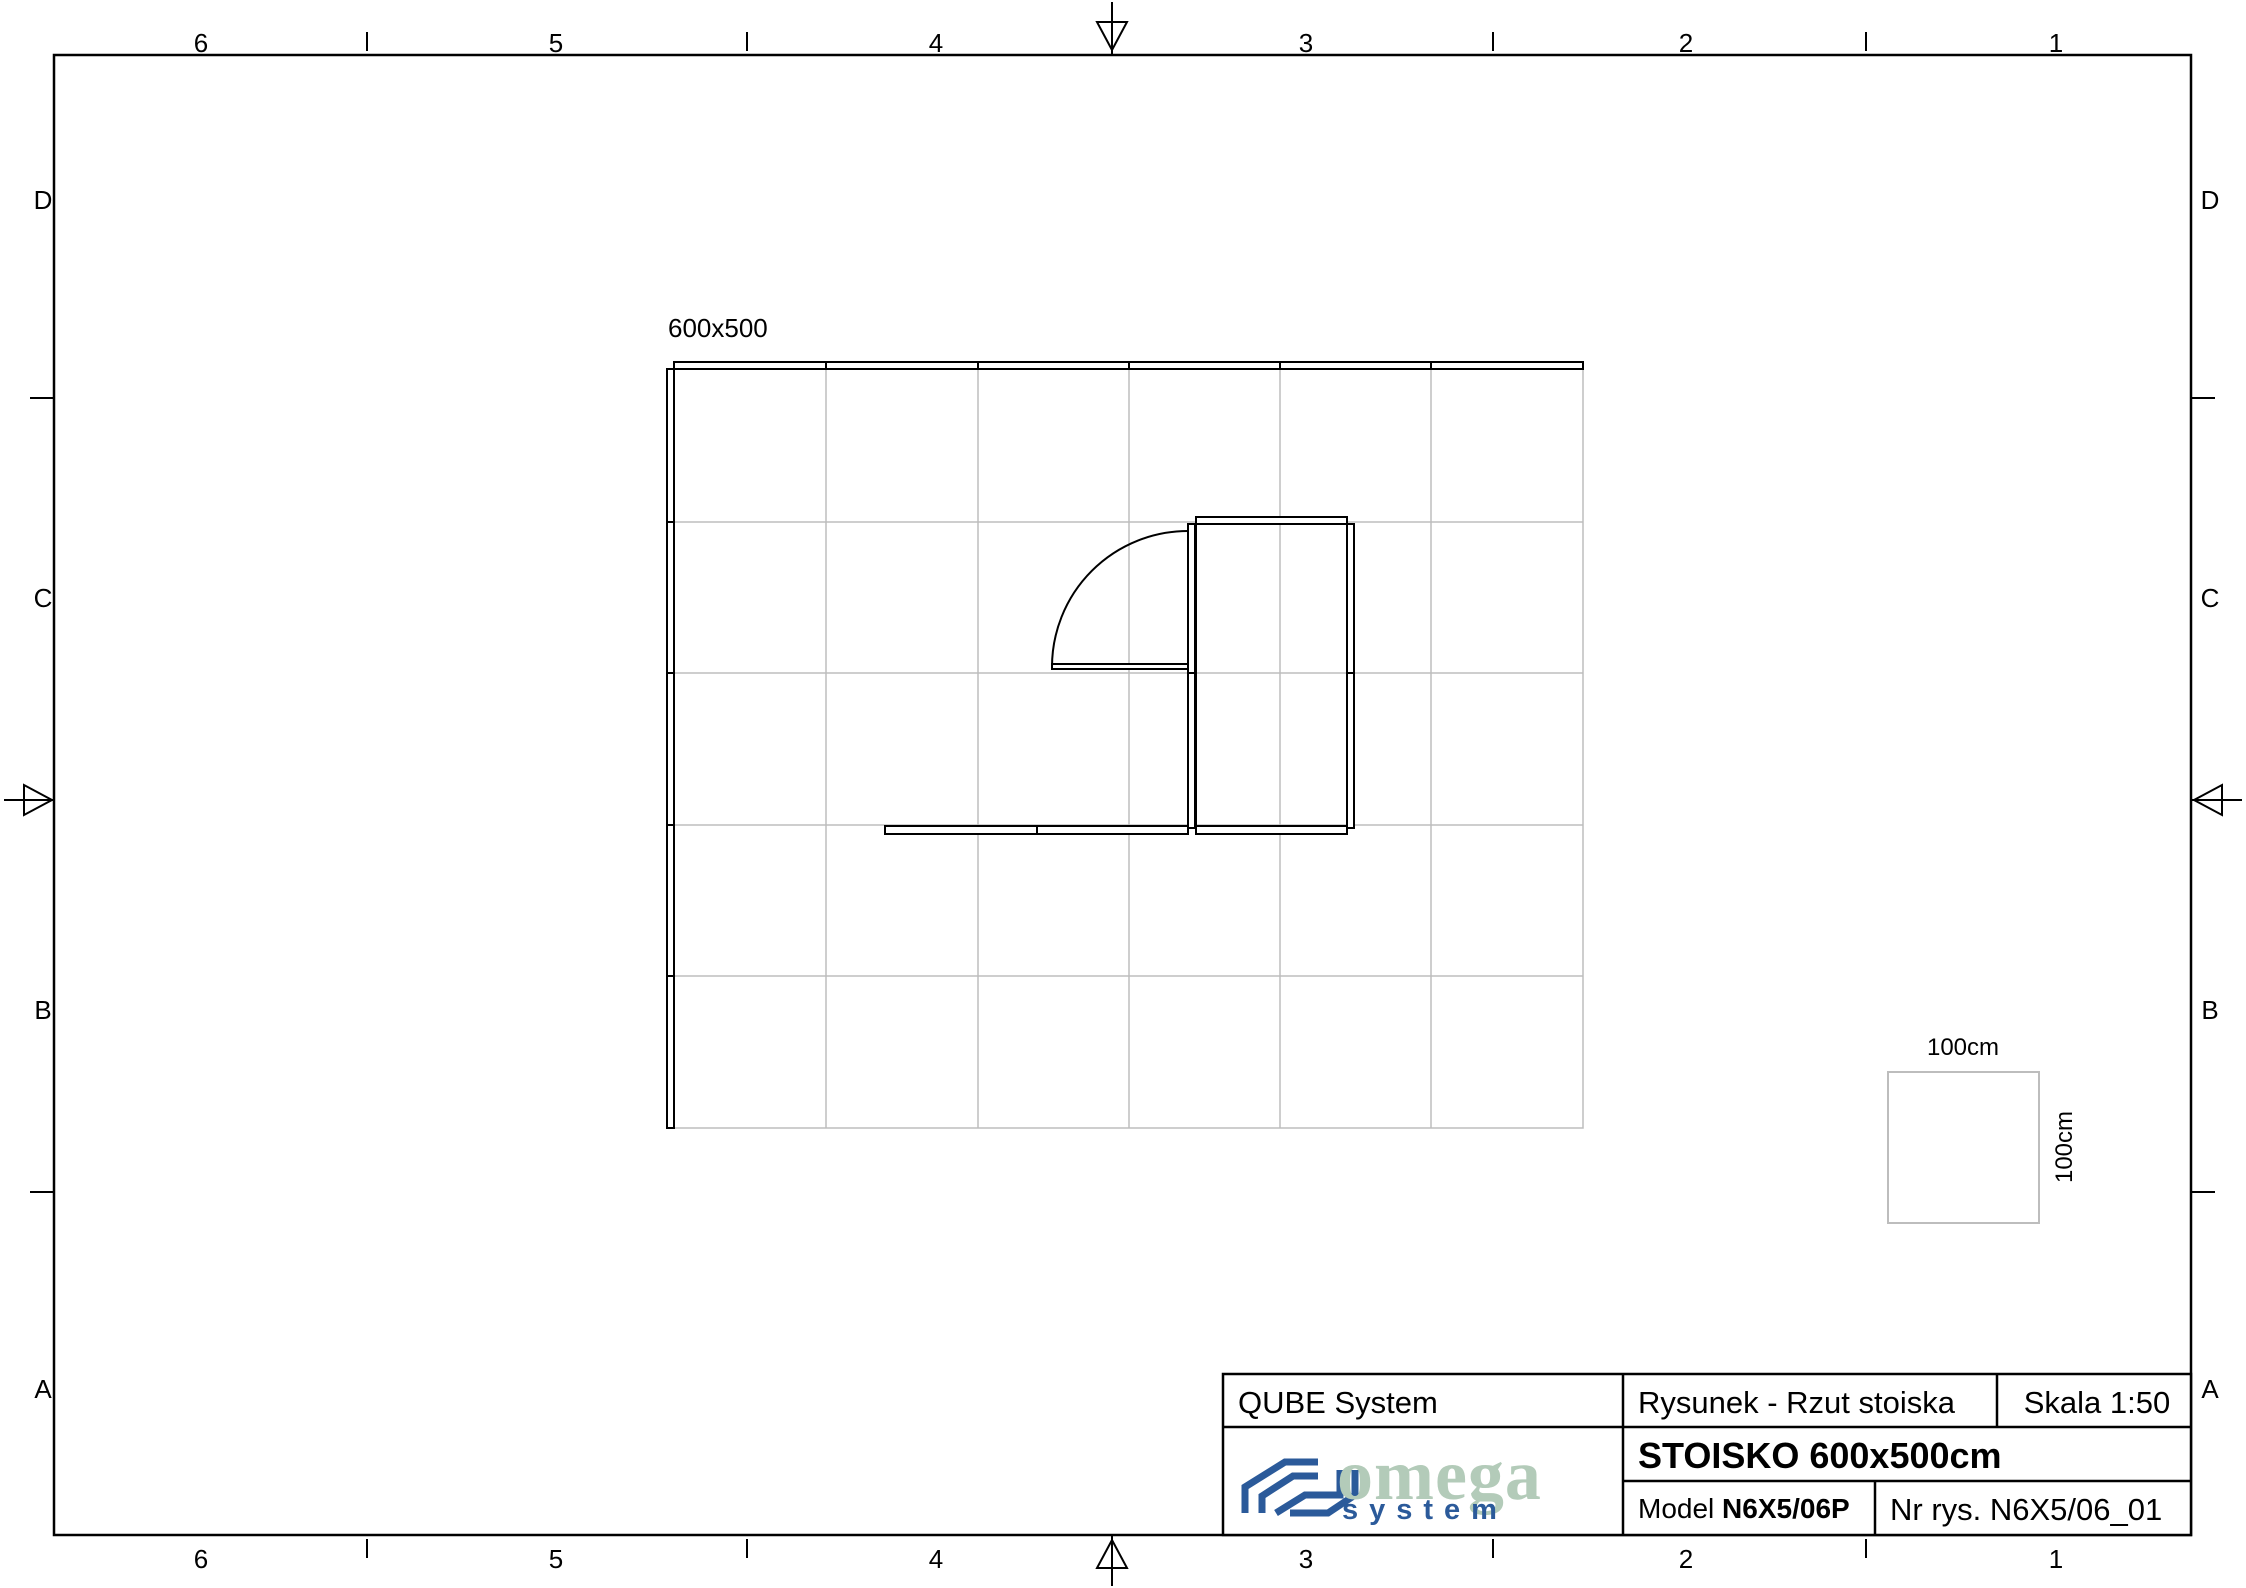 This screenshot has width=2246, height=1588. I want to click on storage-cabin, so click(1271, 675).